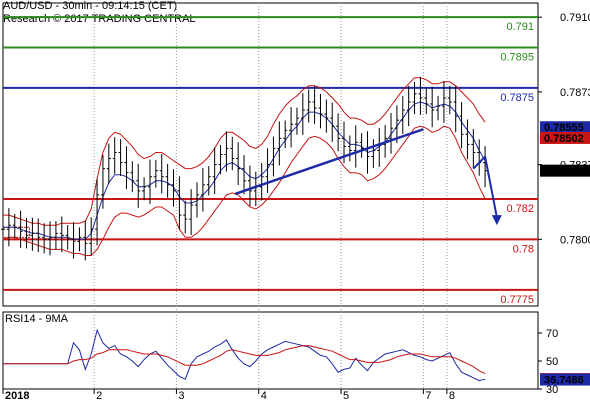  I want to click on y-tick-label: 0.7873, so click(575, 93).